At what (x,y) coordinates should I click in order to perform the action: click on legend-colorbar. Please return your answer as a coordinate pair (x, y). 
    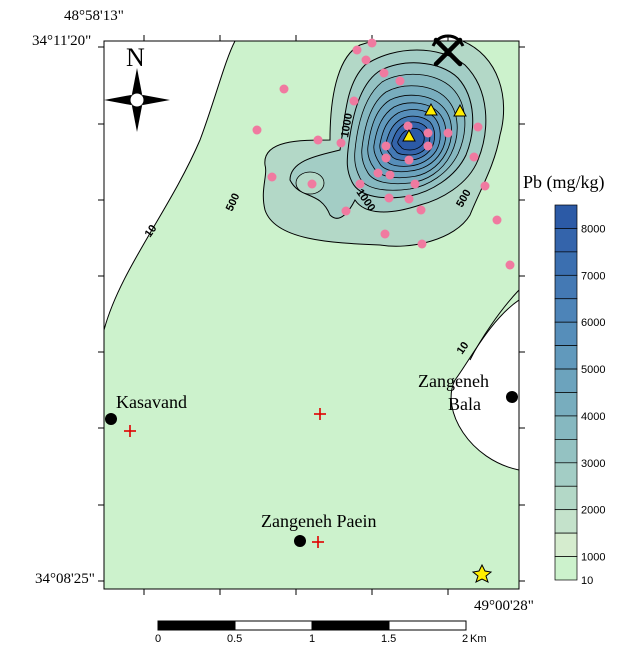
    Looking at the image, I should click on (566, 392).